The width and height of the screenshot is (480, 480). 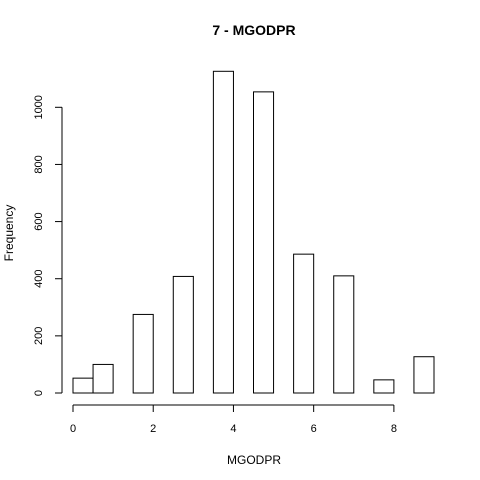 I want to click on chart-title: 7 - MGODPR, so click(x=253, y=30).